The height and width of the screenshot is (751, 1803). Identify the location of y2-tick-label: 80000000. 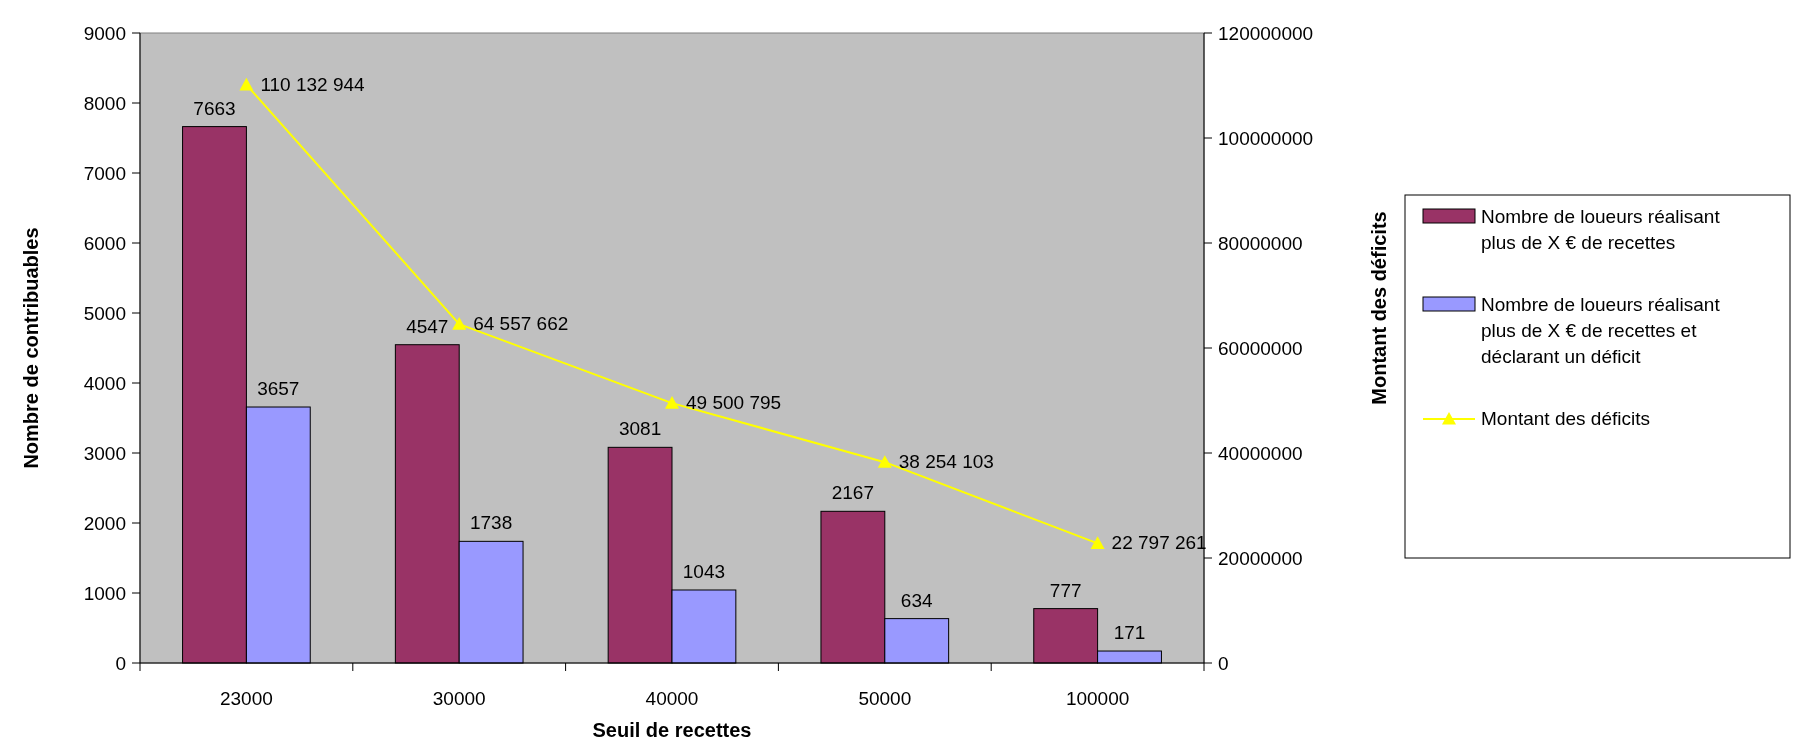
(1260, 243).